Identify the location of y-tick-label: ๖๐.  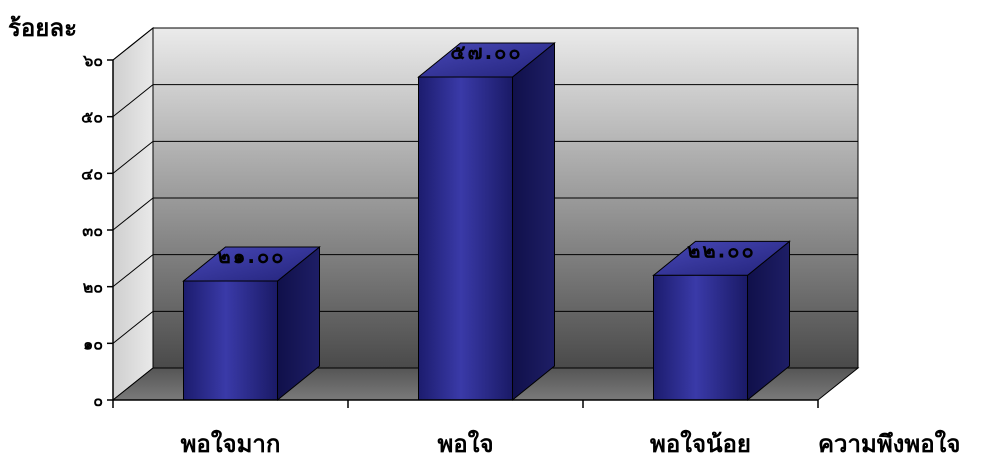
(92, 60).